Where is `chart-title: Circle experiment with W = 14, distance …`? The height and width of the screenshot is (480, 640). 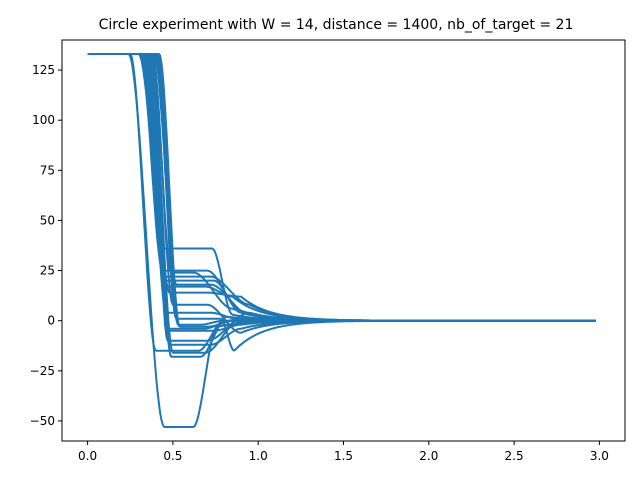 chart-title: Circle experiment with W = 14, distance … is located at coordinates (336, 25).